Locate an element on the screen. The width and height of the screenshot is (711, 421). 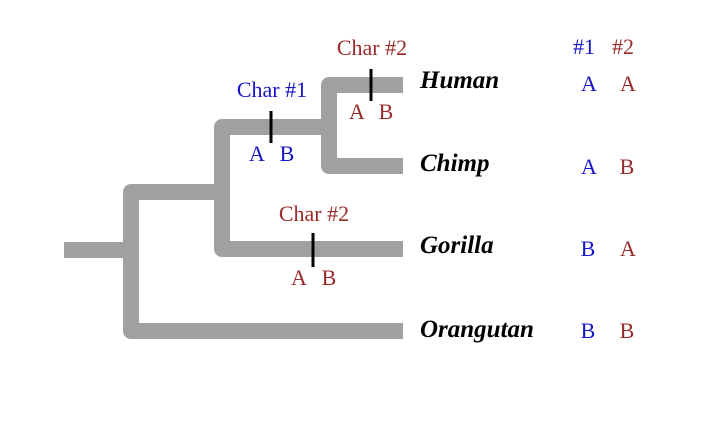
change-ticks is located at coordinates (321, 168).